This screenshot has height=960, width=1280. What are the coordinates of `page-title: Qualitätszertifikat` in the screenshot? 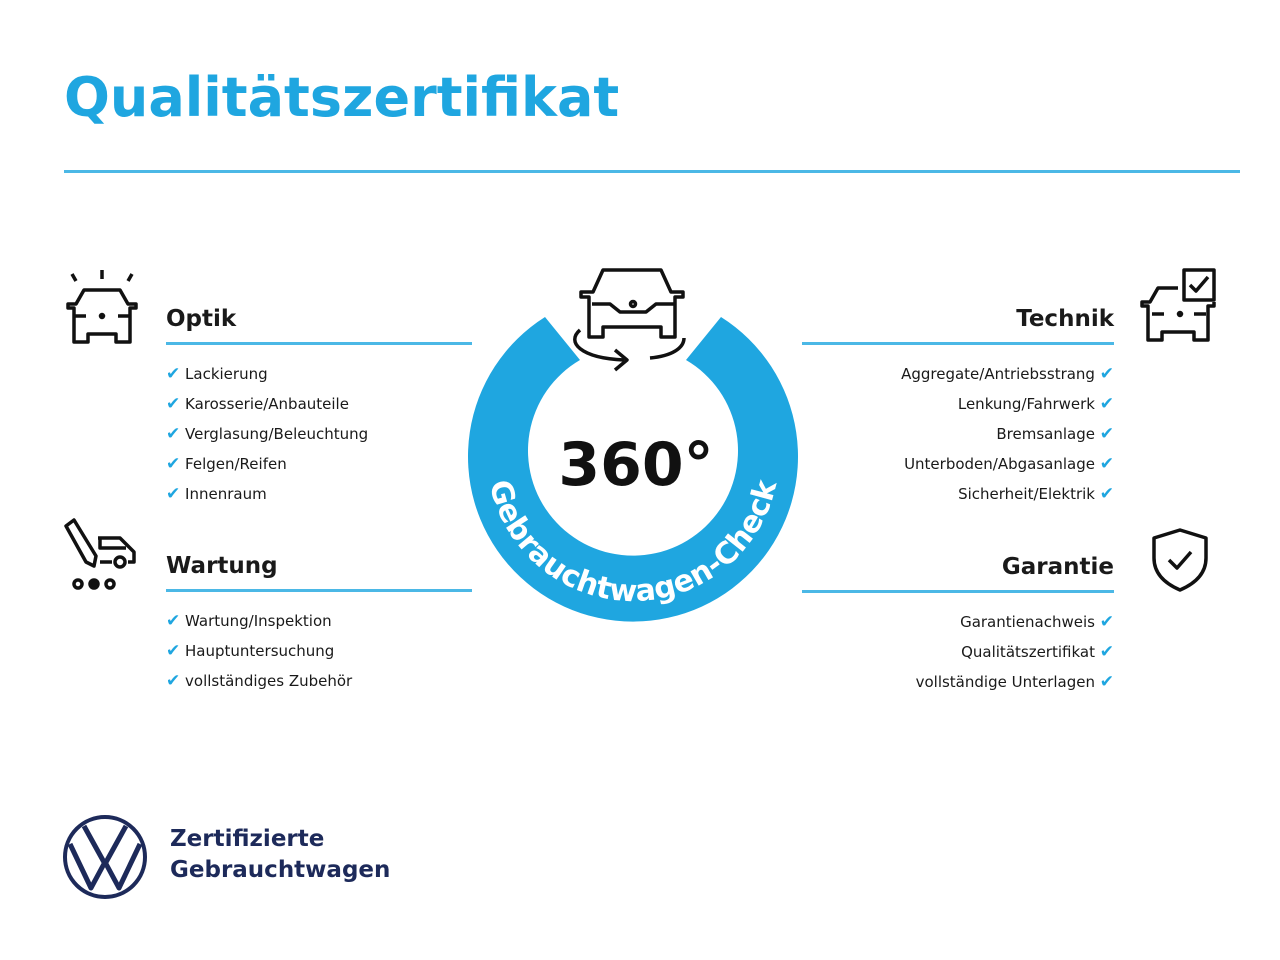 It's located at (342, 97).